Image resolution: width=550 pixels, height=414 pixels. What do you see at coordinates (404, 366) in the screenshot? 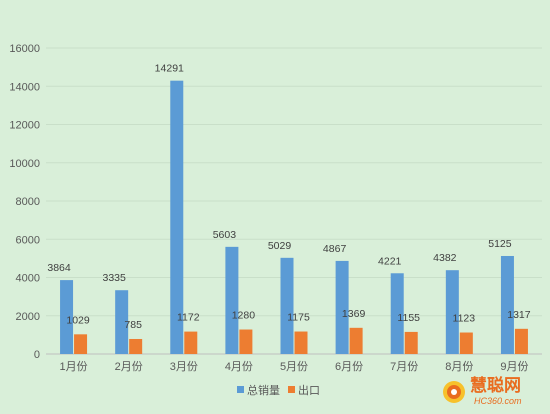
I see `x-tick-label: 7月份` at bounding box center [404, 366].